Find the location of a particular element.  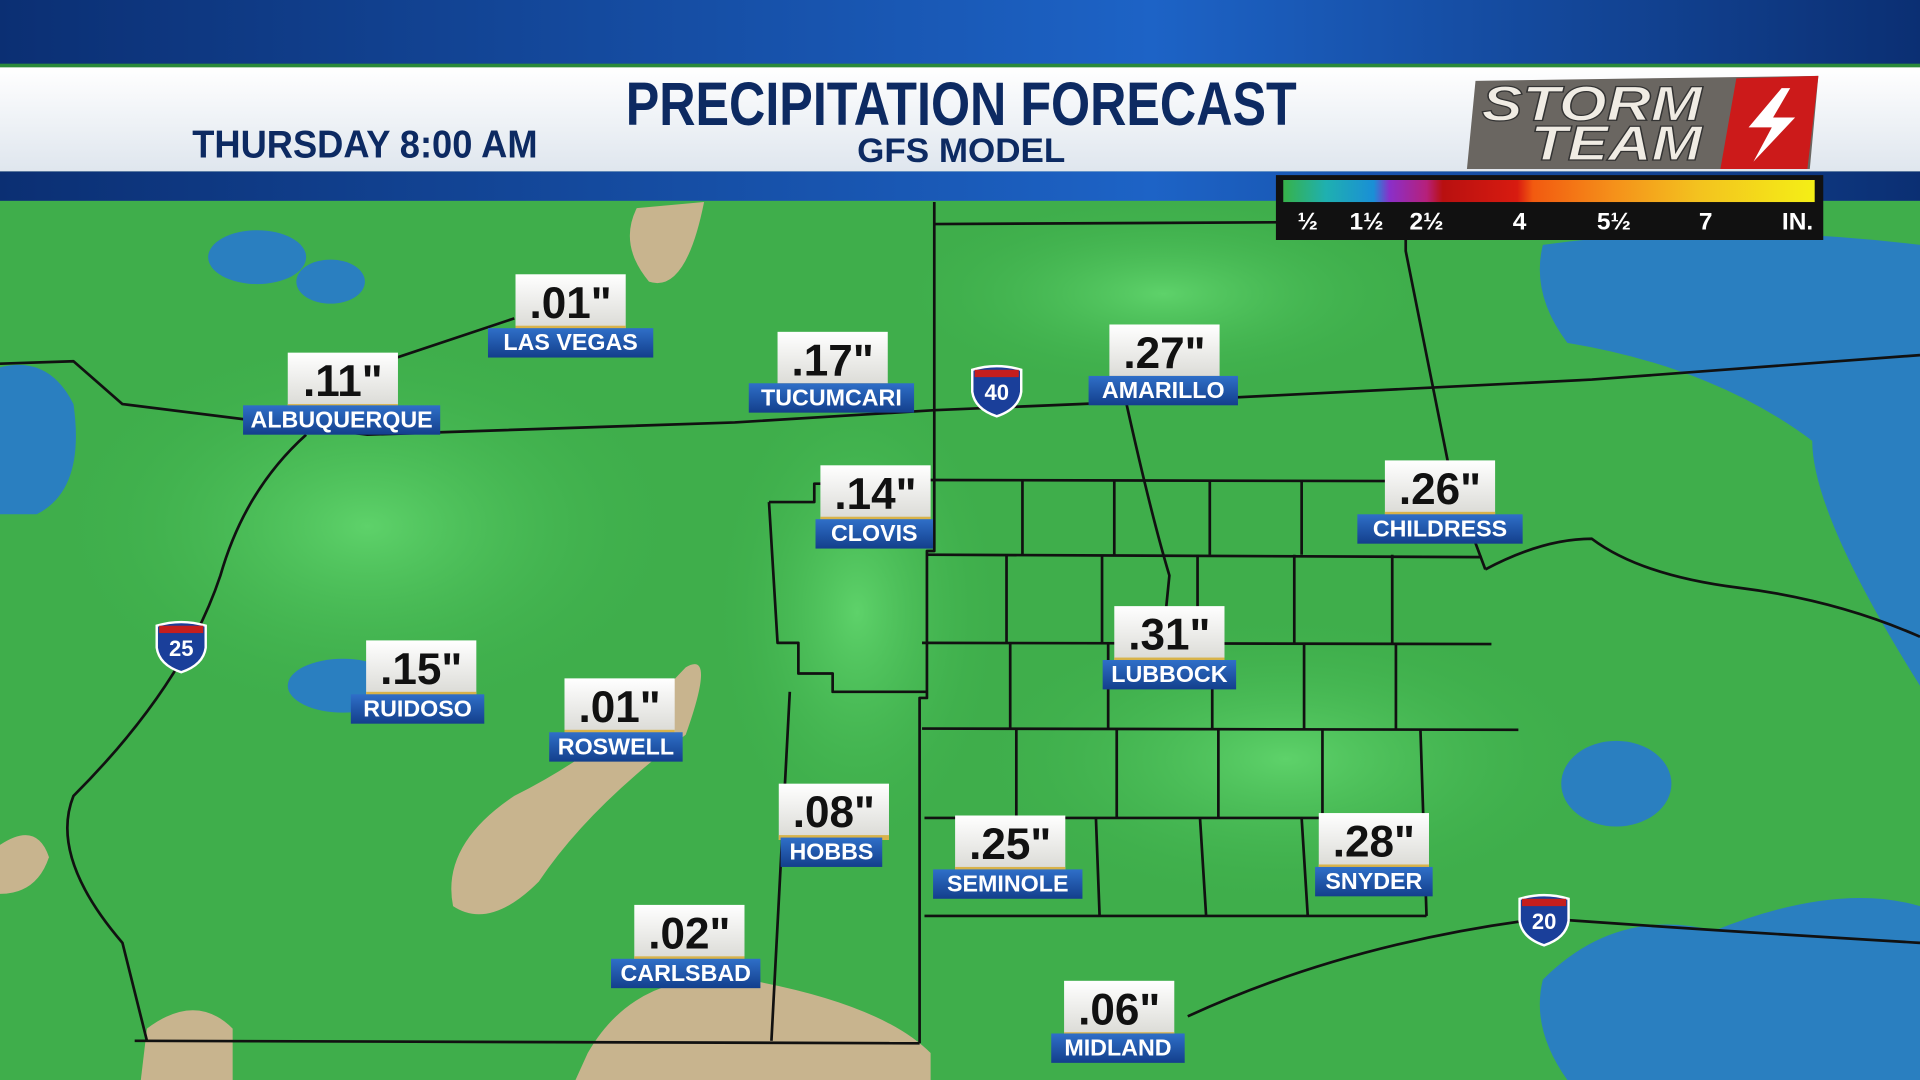

interstate-shield: 40 is located at coordinates (997, 391).